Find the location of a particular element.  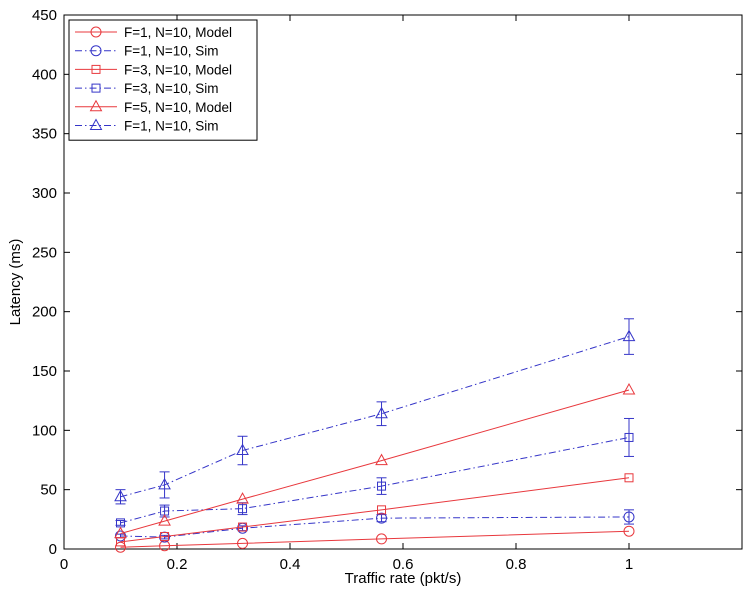

y-axis-title: Latency (ms) is located at coordinates (15, 282).